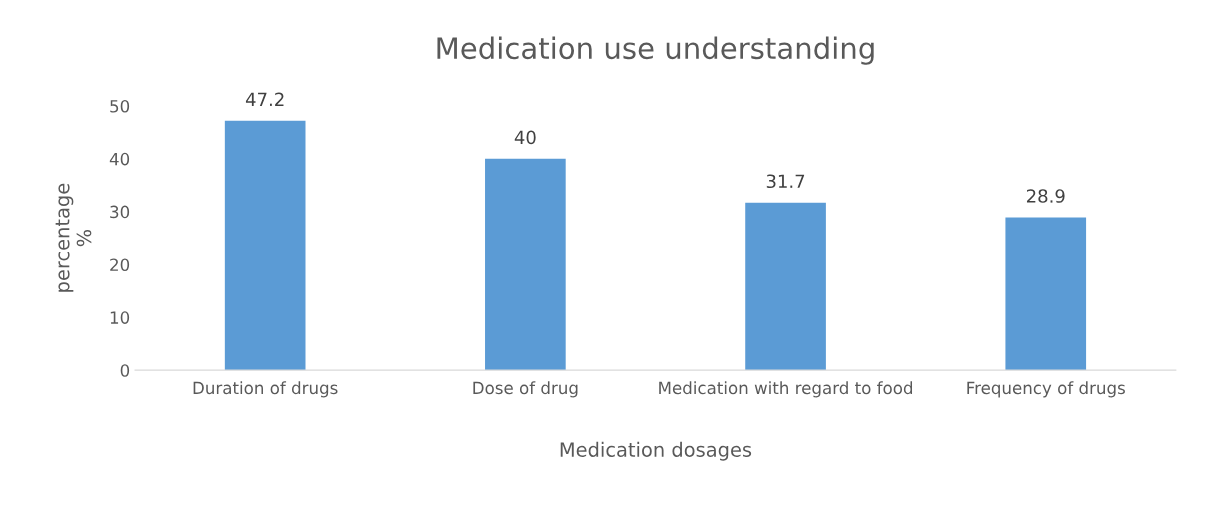 This screenshot has height=512, width=1206. What do you see at coordinates (264, 99) in the screenshot?
I see `data-label: 47.2` at bounding box center [264, 99].